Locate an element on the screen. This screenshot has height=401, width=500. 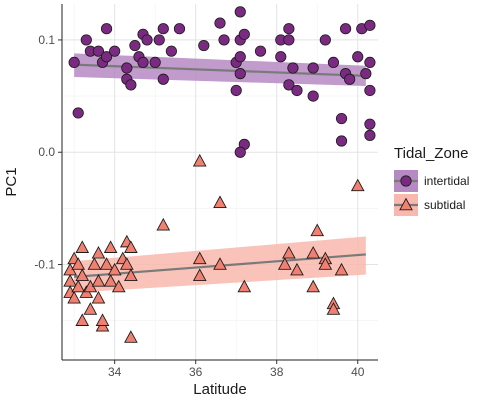
x-tick-label: 34 is located at coordinates (115, 372).